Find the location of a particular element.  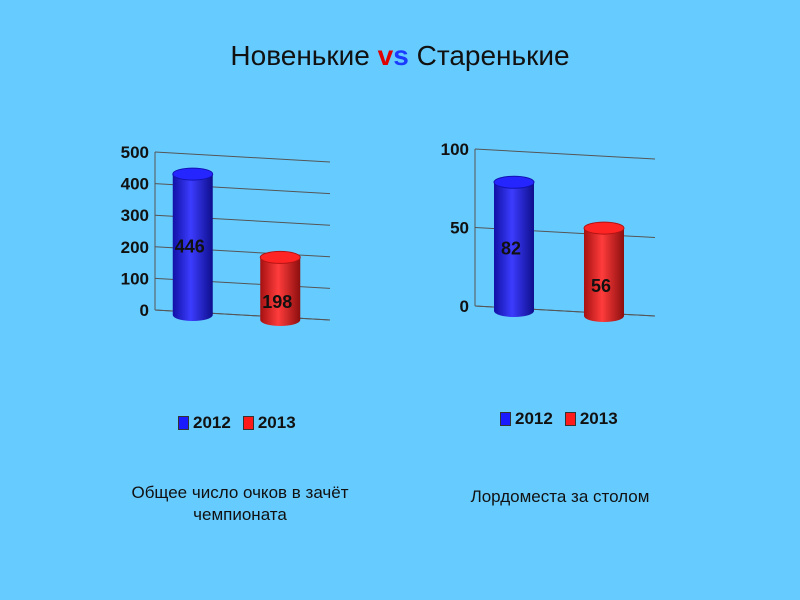

title-left: Новенькие is located at coordinates (300, 55).